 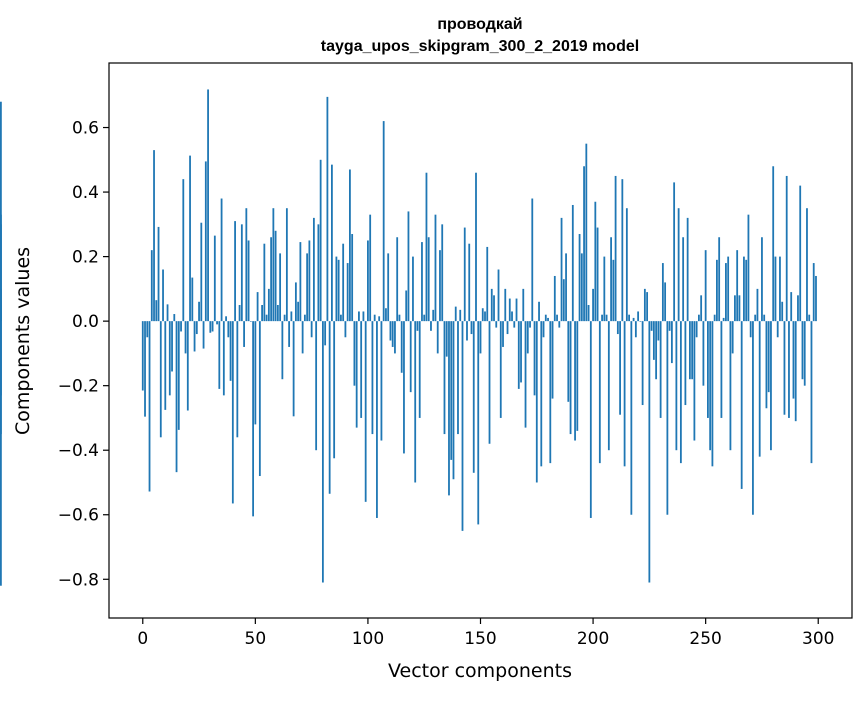 I want to click on x-tick-label: 50, so click(x=256, y=639).